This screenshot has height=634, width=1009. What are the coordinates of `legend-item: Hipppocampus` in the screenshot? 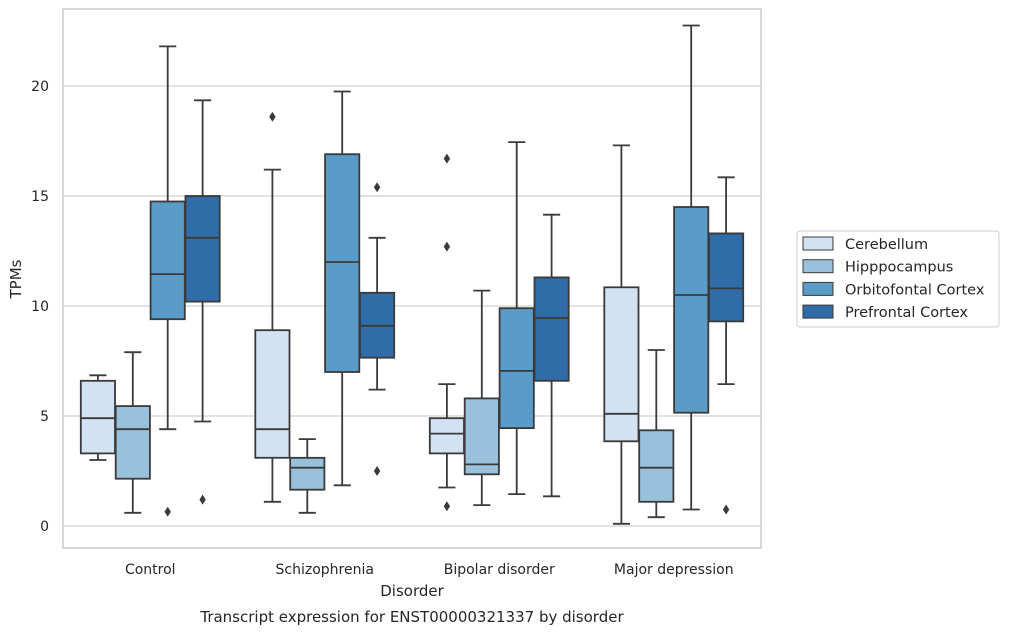 It's located at (877, 267).